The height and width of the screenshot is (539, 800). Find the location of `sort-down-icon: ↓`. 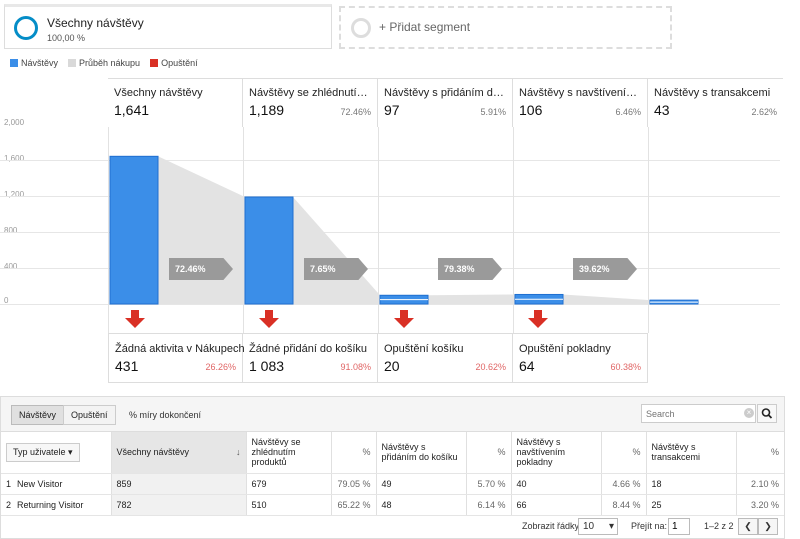

sort-down-icon: ↓ is located at coordinates (238, 452).